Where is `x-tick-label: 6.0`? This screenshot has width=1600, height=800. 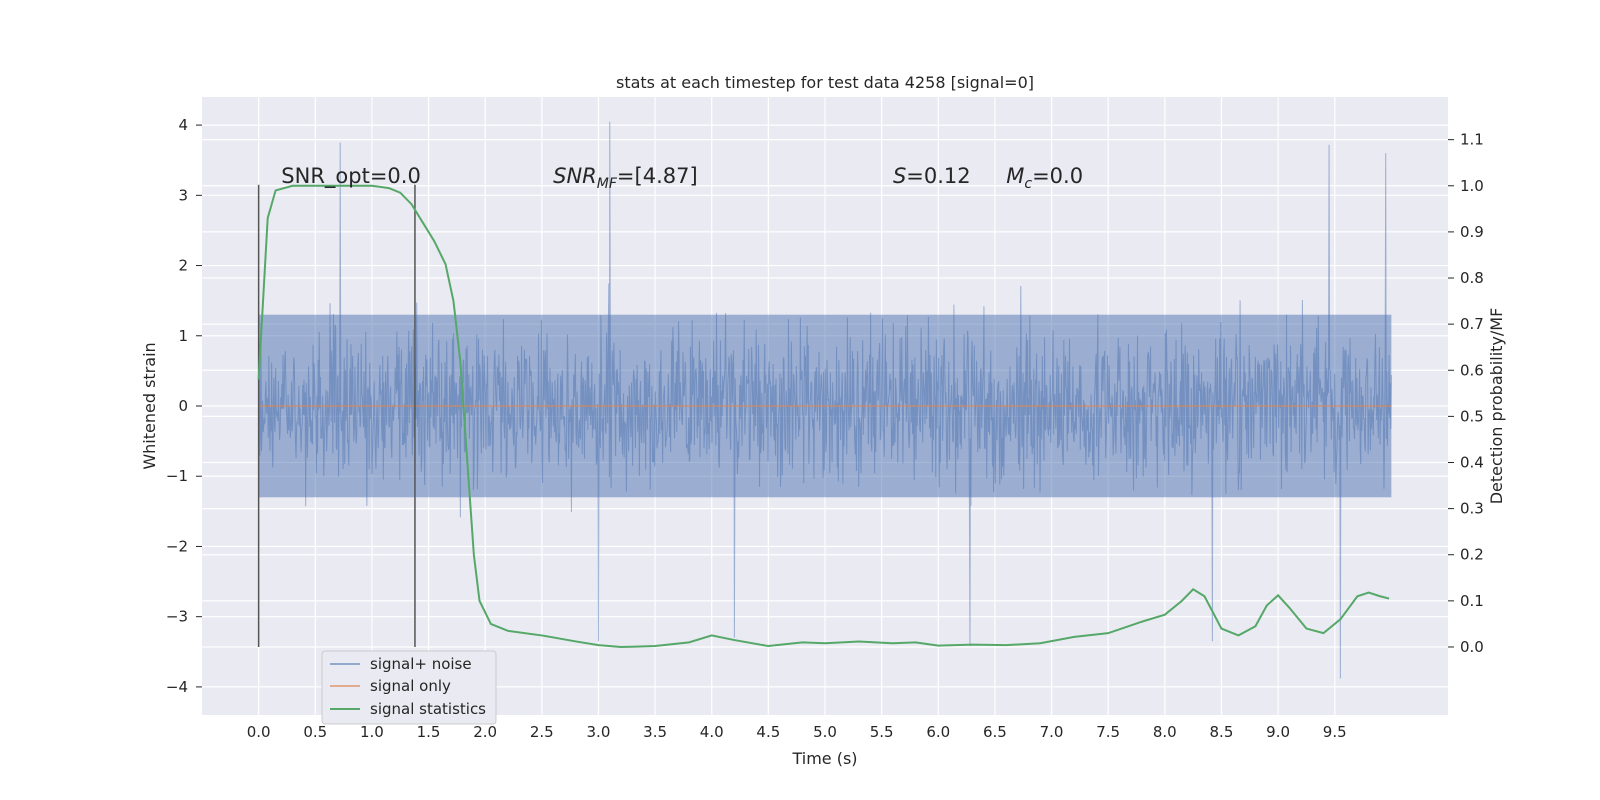
x-tick-label: 6.0 is located at coordinates (938, 732).